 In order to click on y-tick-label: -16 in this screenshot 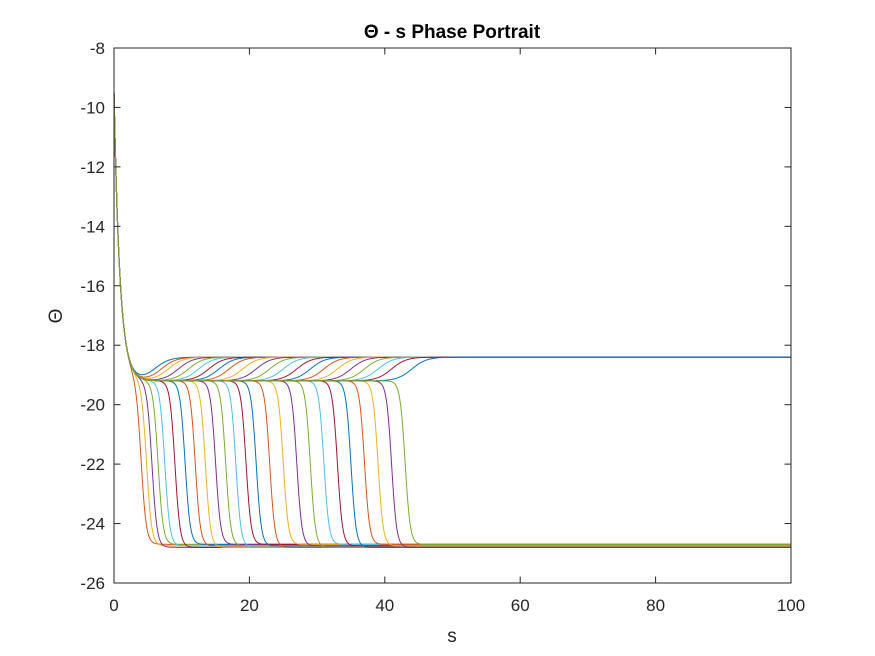, I will do `click(92, 286)`.